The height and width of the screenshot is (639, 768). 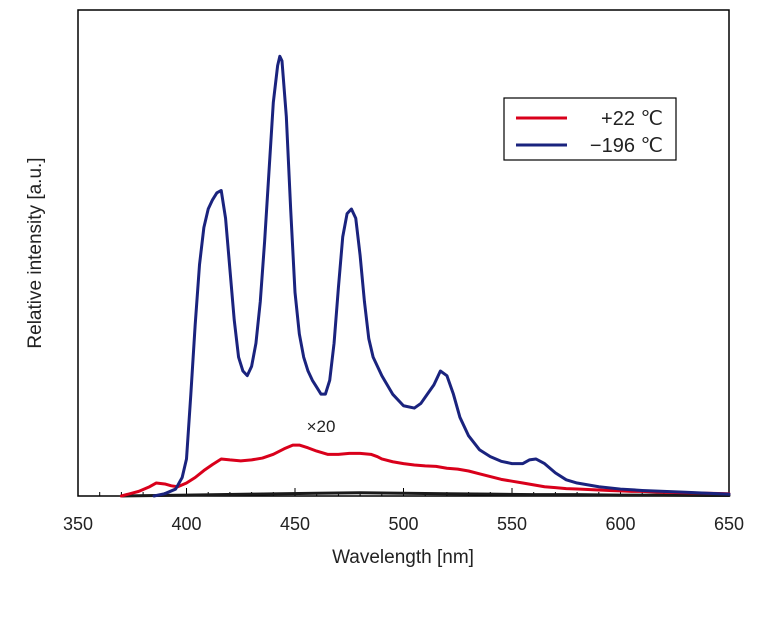 I want to click on y-axis-title: Relative intensity [a.u.], so click(x=35, y=252).